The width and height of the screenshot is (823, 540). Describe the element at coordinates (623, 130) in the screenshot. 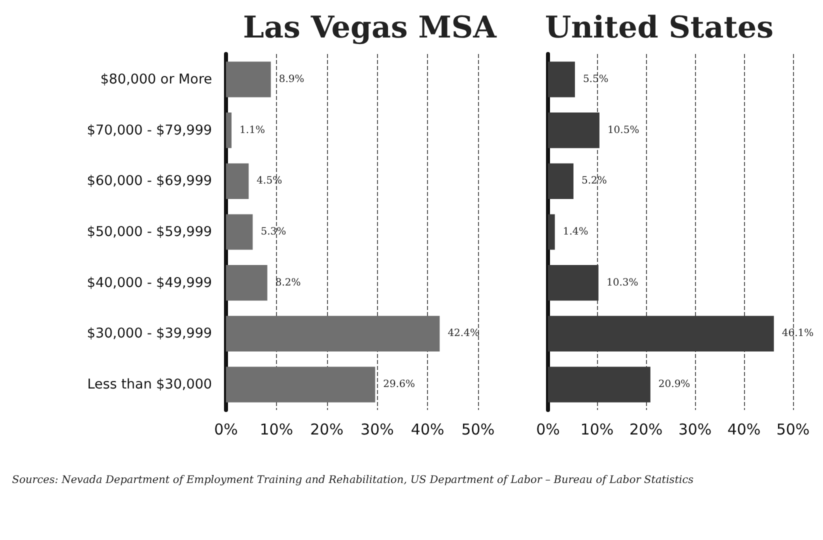

I see `data-label: 10.5%` at that location.